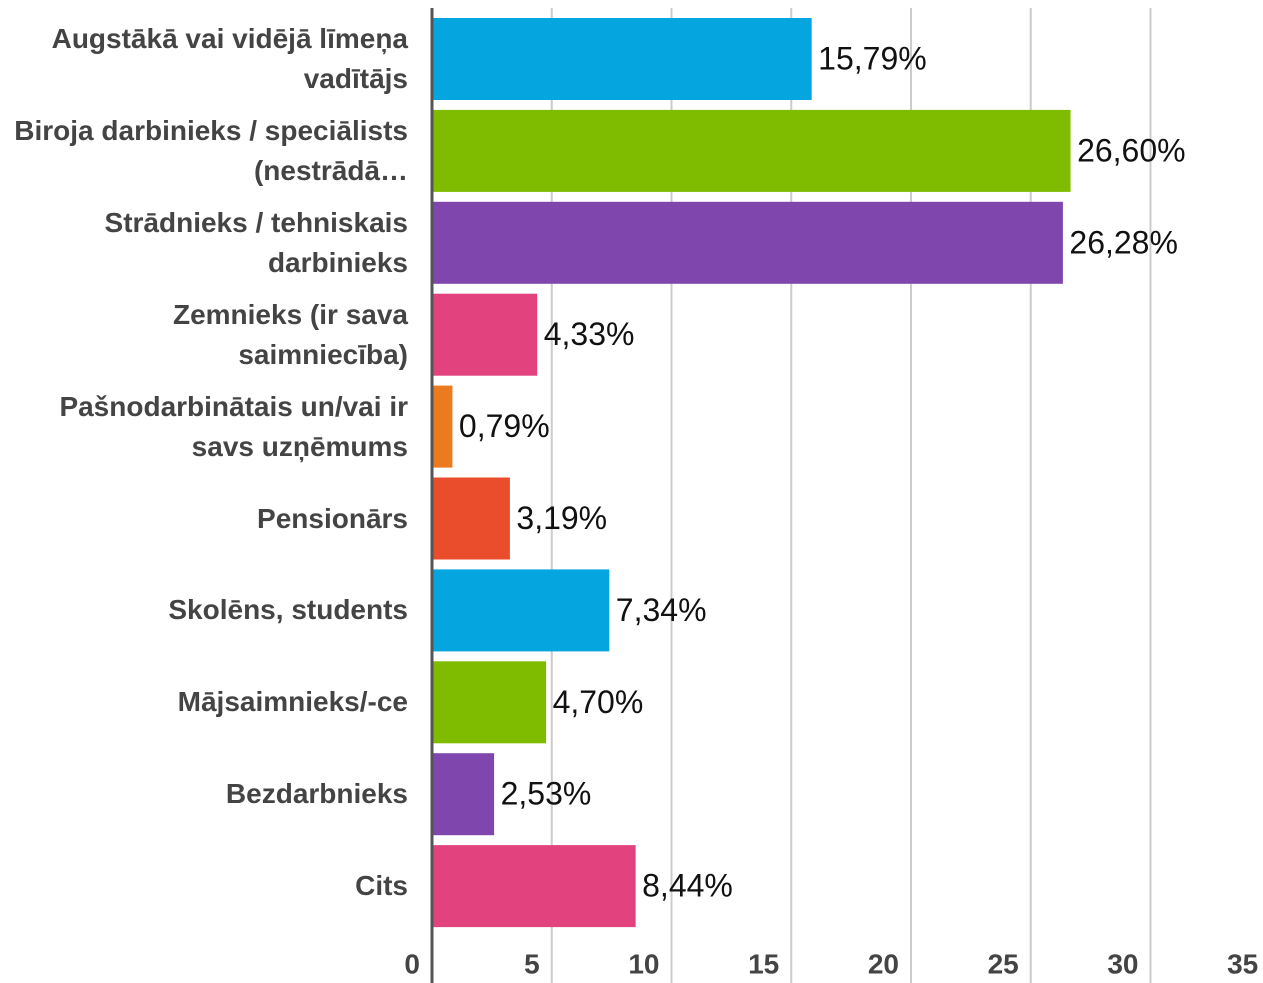  What do you see at coordinates (661, 610) in the screenshot?
I see `value-label: 7,34%` at bounding box center [661, 610].